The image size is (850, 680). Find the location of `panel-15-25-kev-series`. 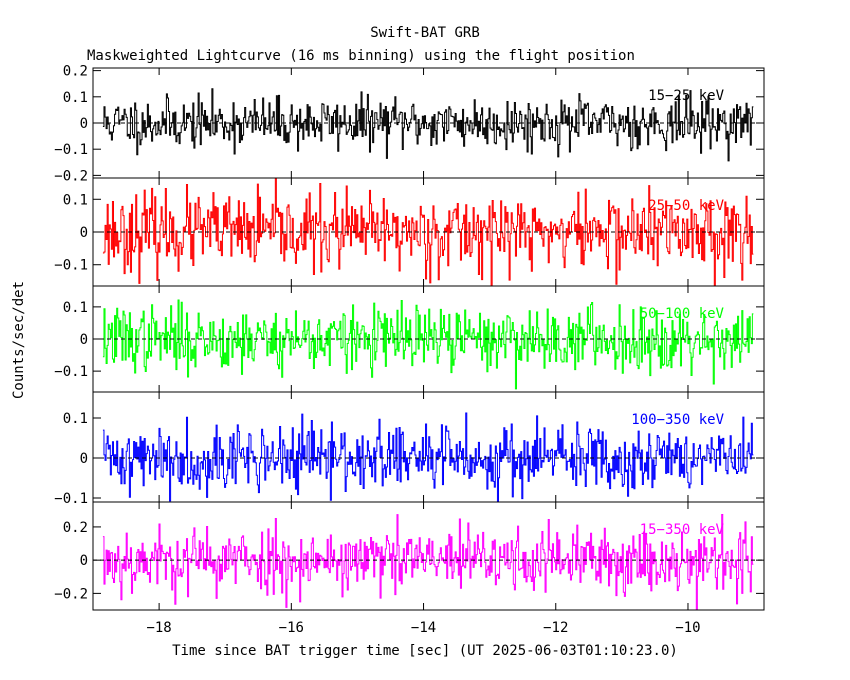

panel-15-25-kev-series is located at coordinates (428, 125).